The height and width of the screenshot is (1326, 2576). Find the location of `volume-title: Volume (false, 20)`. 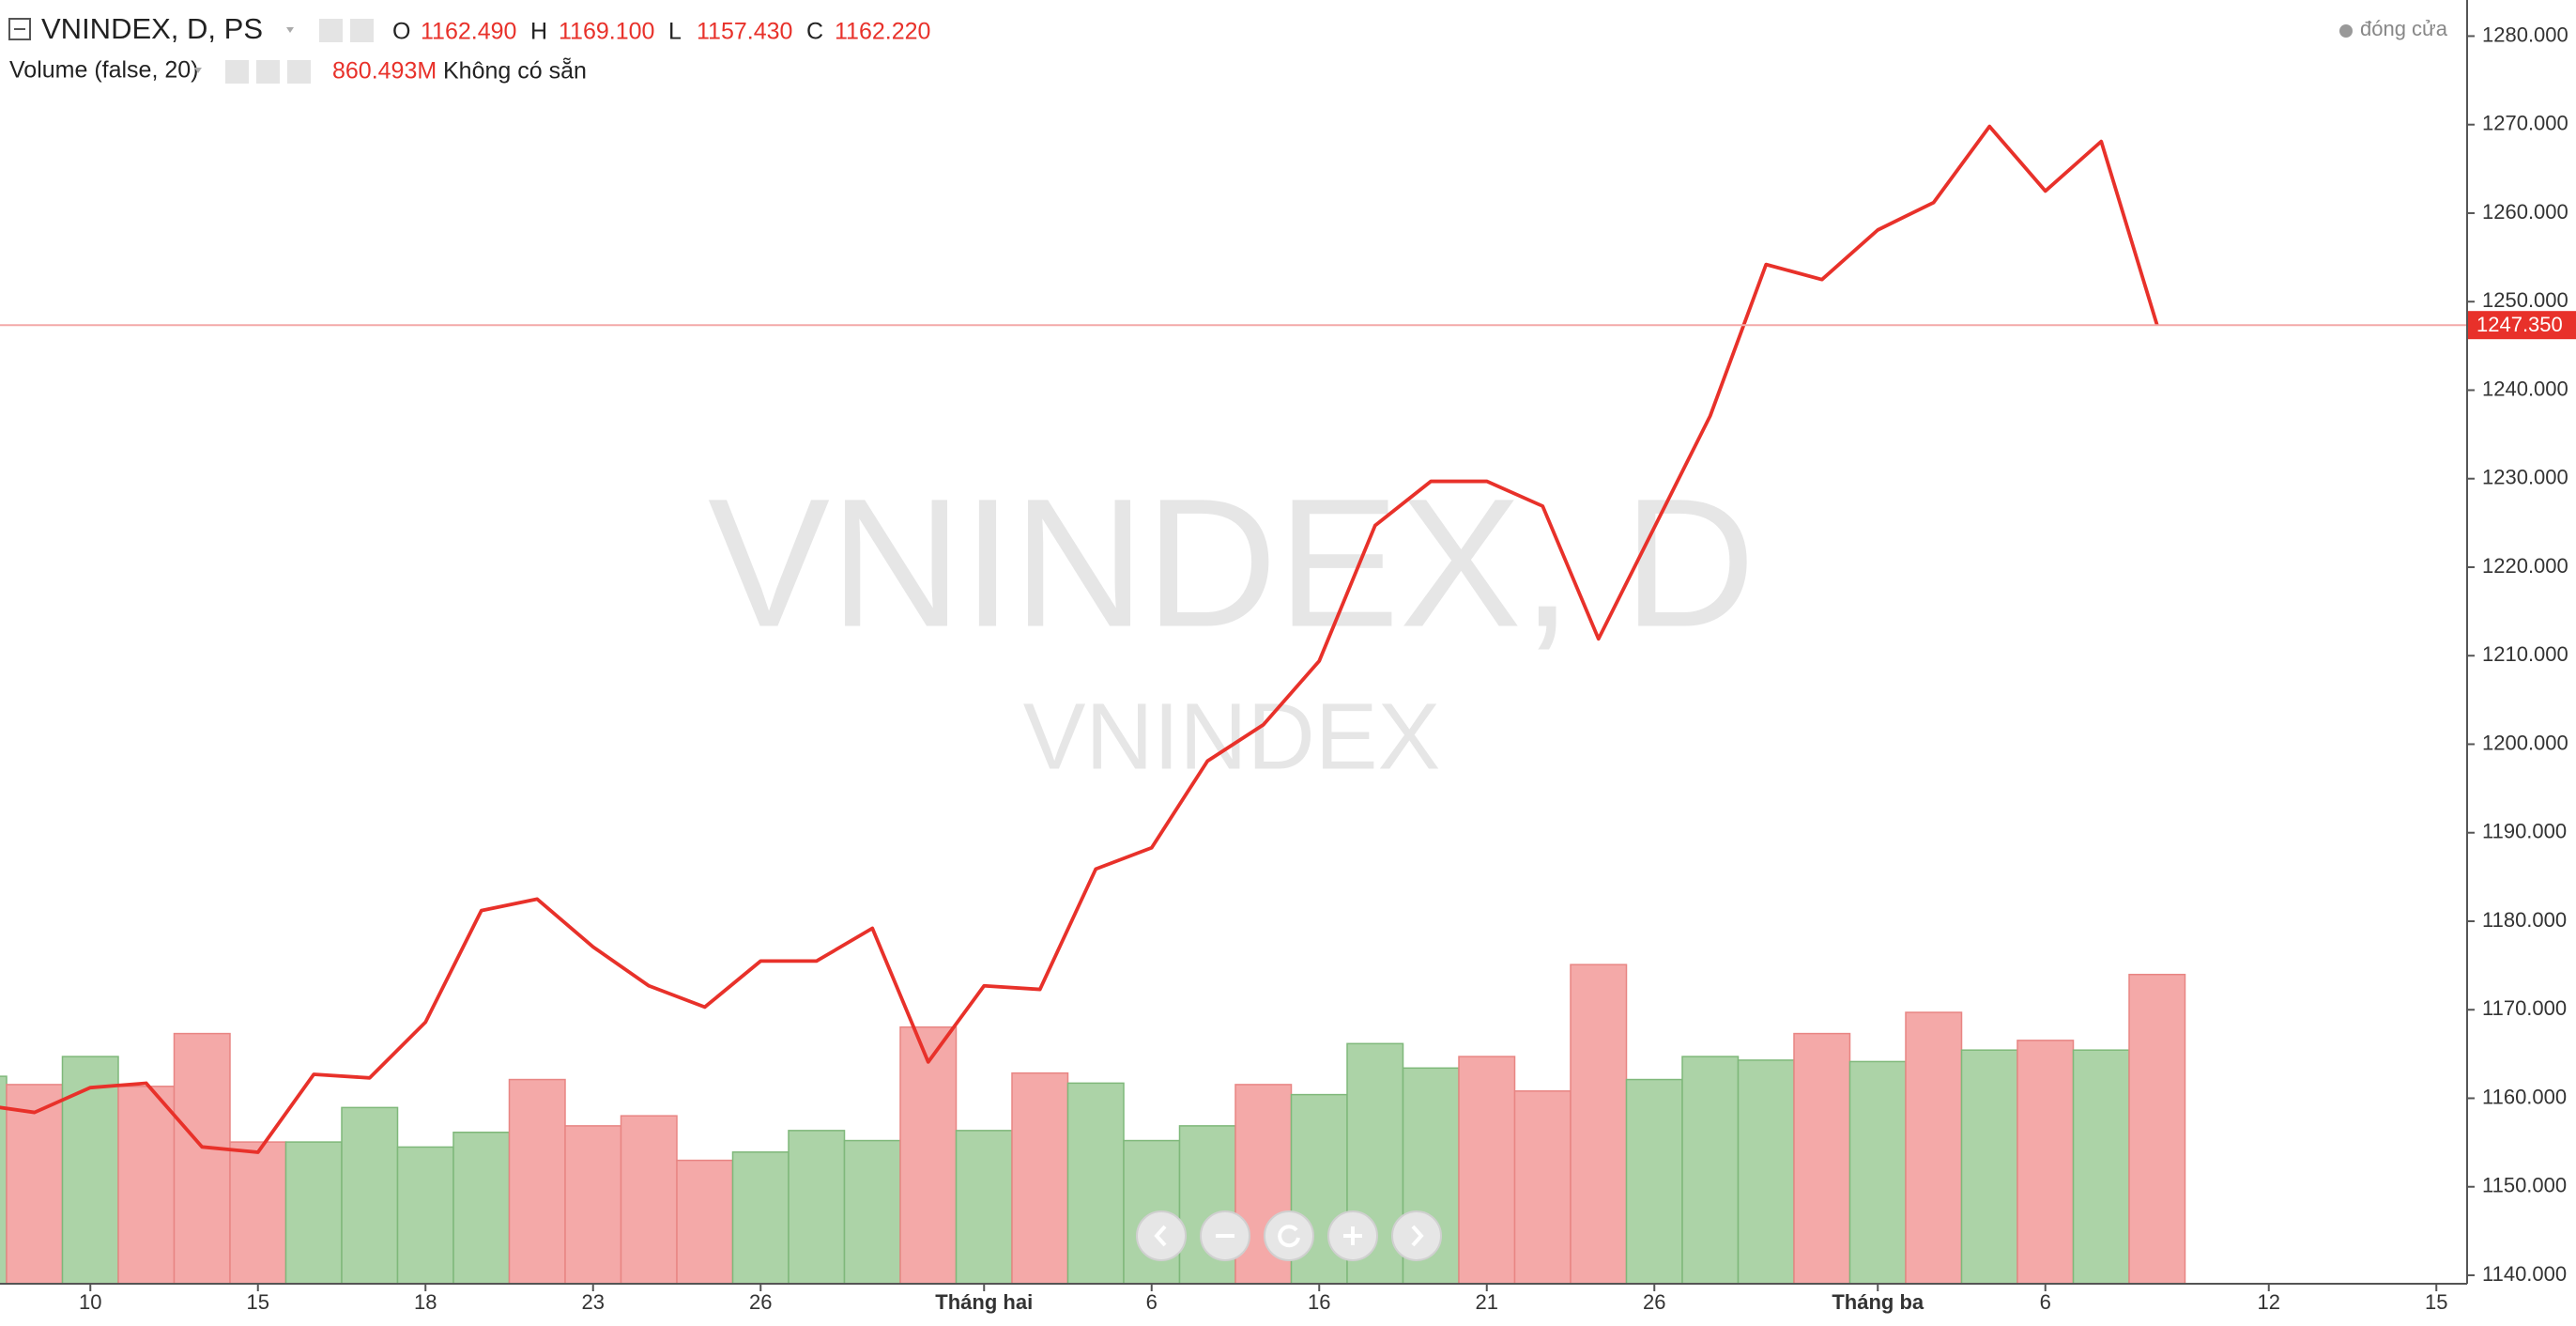

volume-title: Volume (false, 20) is located at coordinates (104, 70).